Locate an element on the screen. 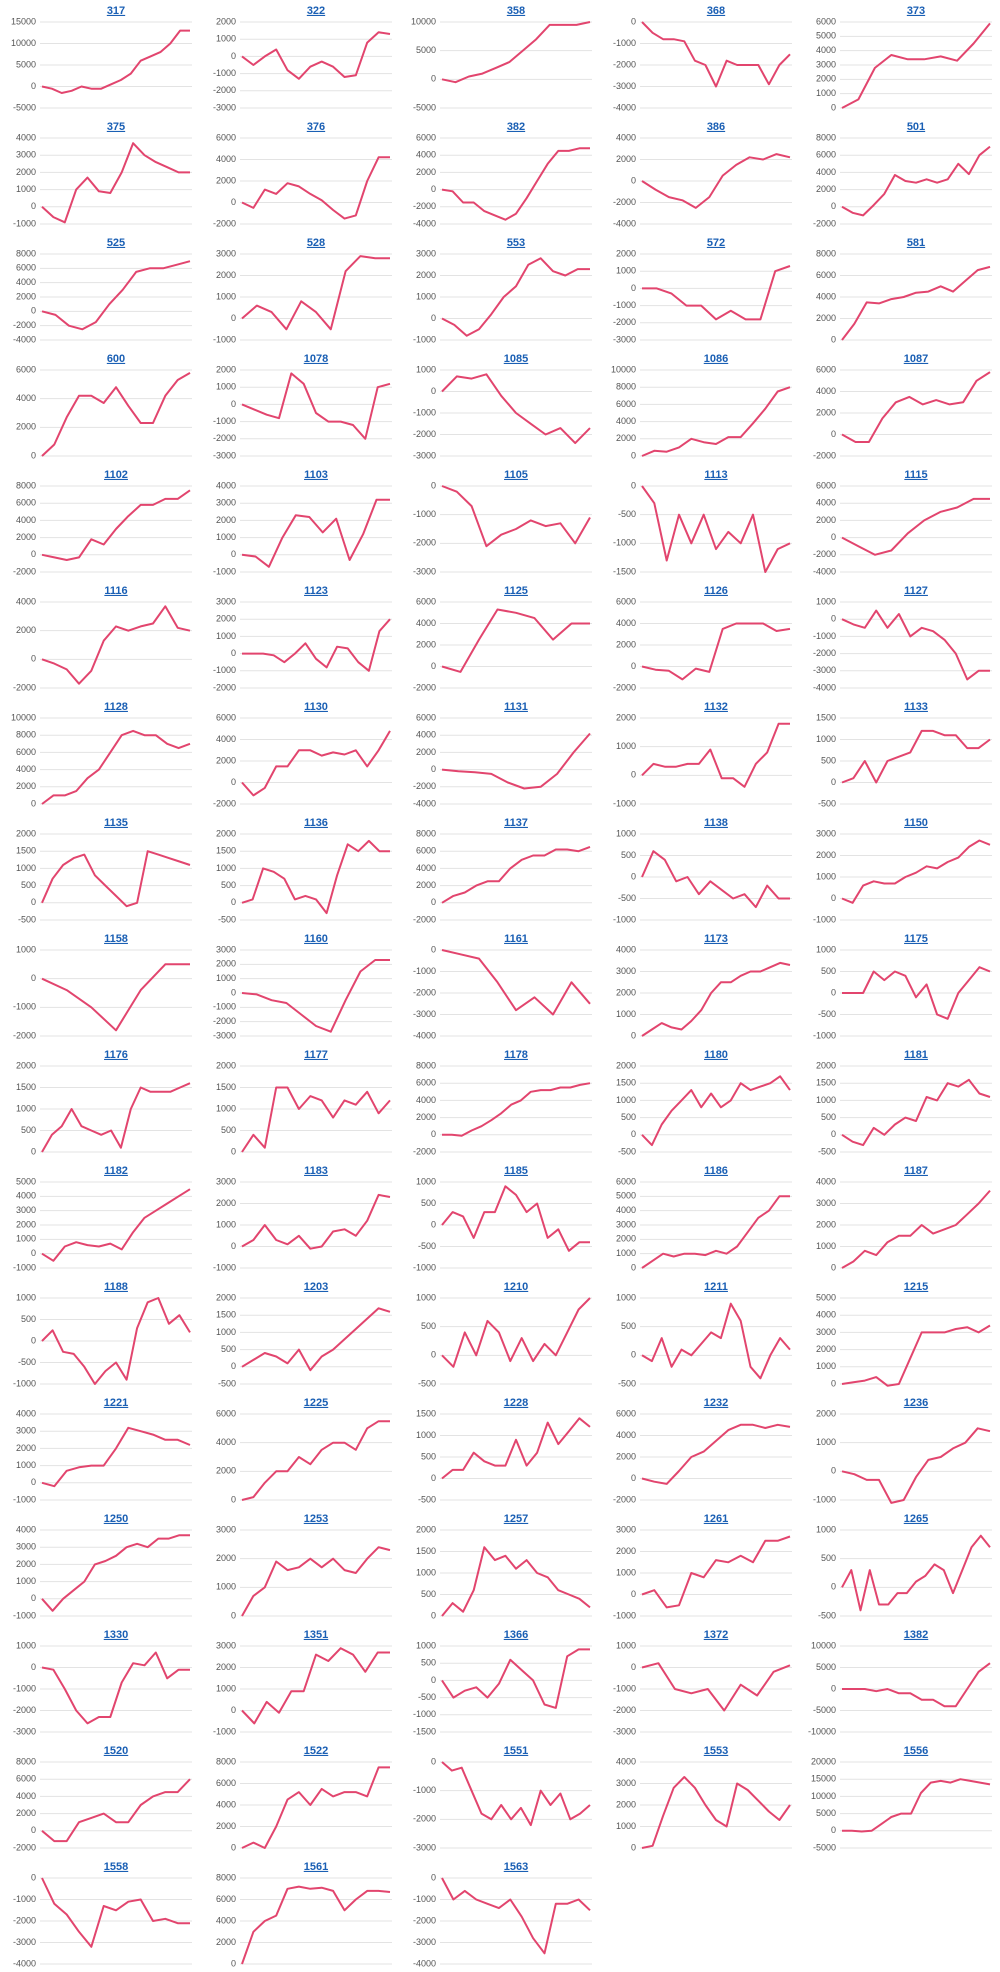 The width and height of the screenshot is (1000, 1972). y-tick-label: 1000 is located at coordinates (226, 636).